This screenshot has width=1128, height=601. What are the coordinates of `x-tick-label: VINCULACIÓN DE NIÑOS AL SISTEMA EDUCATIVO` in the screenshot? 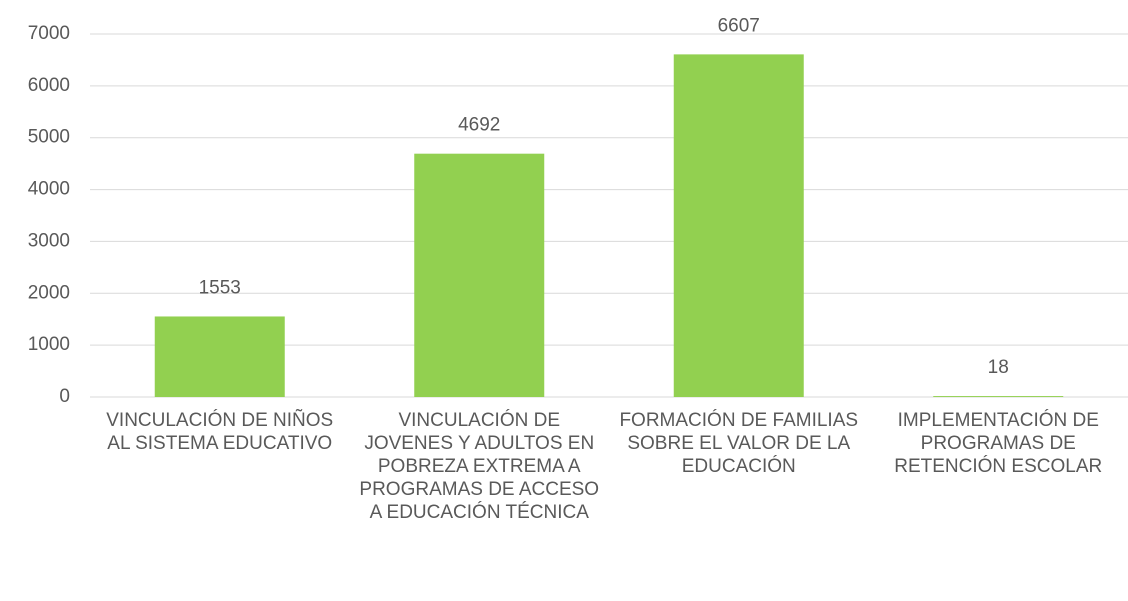 It's located at (219, 431).